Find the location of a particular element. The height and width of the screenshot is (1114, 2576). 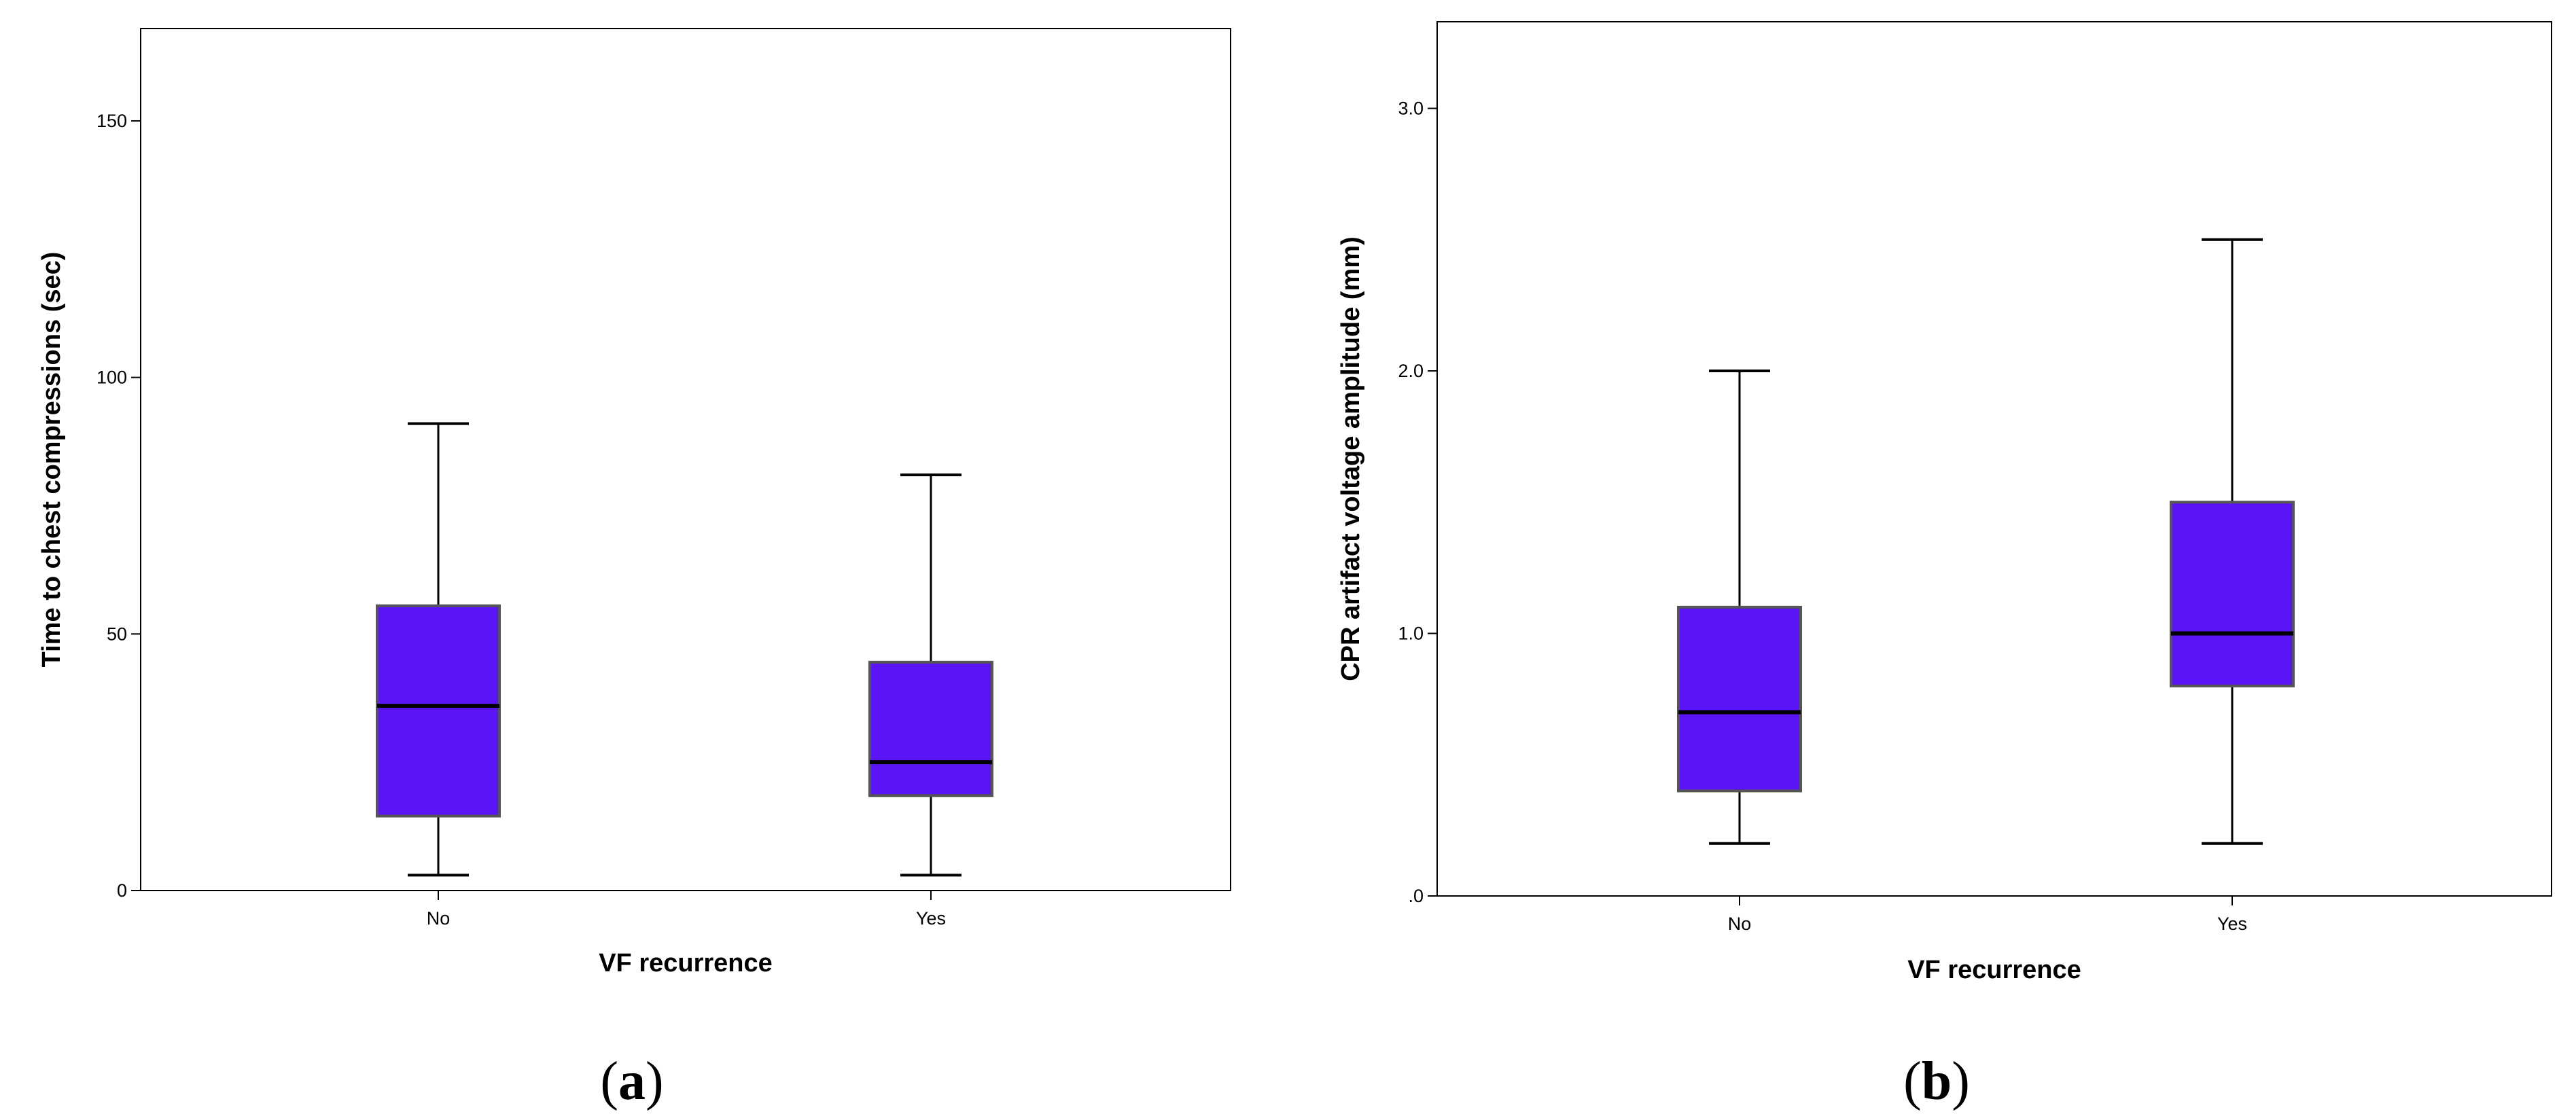

x-axis-title-a: VF recurrence is located at coordinates (686, 963).